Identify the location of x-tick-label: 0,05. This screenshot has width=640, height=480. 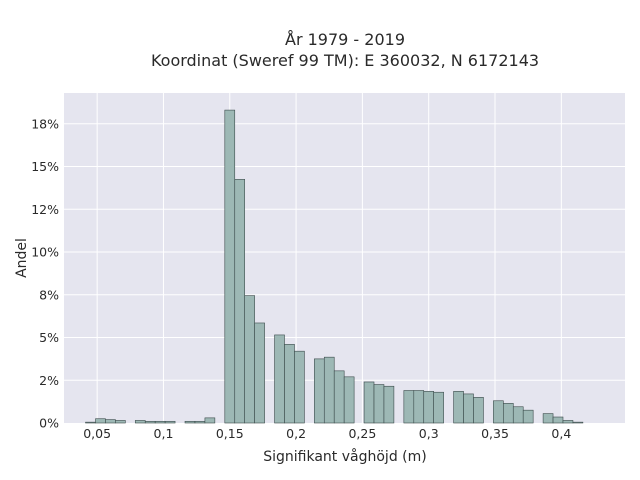
(97, 433).